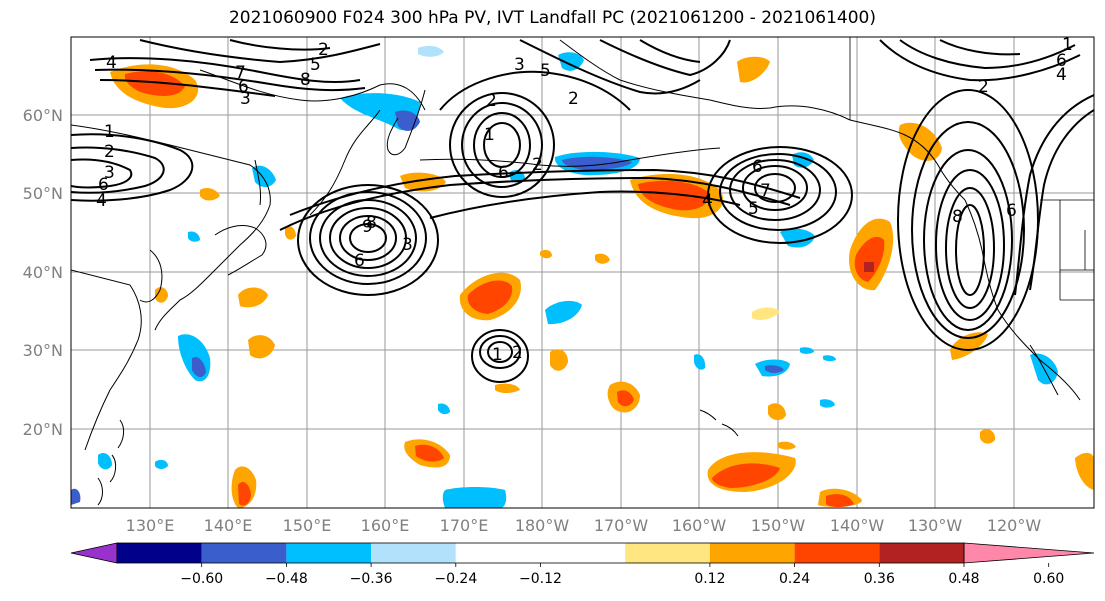 The width and height of the screenshot is (1105, 601). Describe the element at coordinates (1014, 525) in the screenshot. I see `lon-label: 120°W` at that location.